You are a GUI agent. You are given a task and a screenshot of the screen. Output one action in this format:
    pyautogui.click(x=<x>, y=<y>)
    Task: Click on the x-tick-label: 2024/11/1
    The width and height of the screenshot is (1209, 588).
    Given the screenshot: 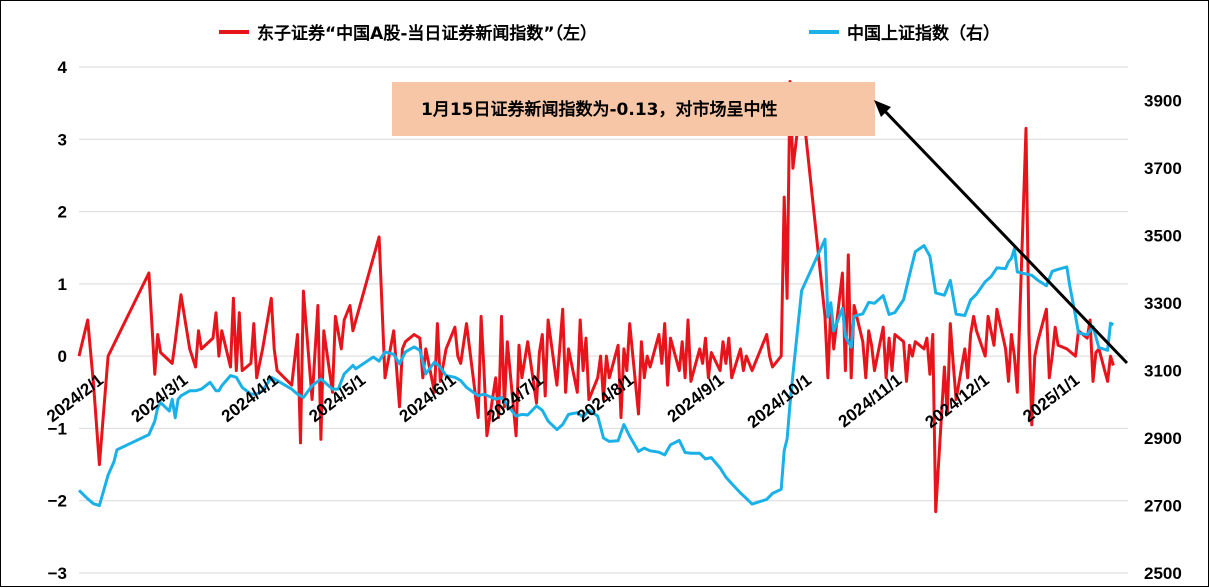 What is the action you would take?
    pyautogui.click(x=870, y=400)
    